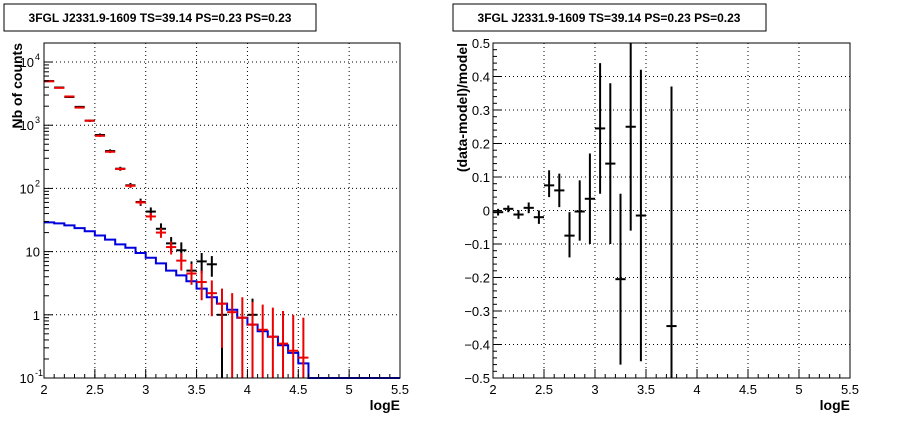 The image size is (898, 421). I want to click on left-y-tick-exponent: -1, so click(39, 373).